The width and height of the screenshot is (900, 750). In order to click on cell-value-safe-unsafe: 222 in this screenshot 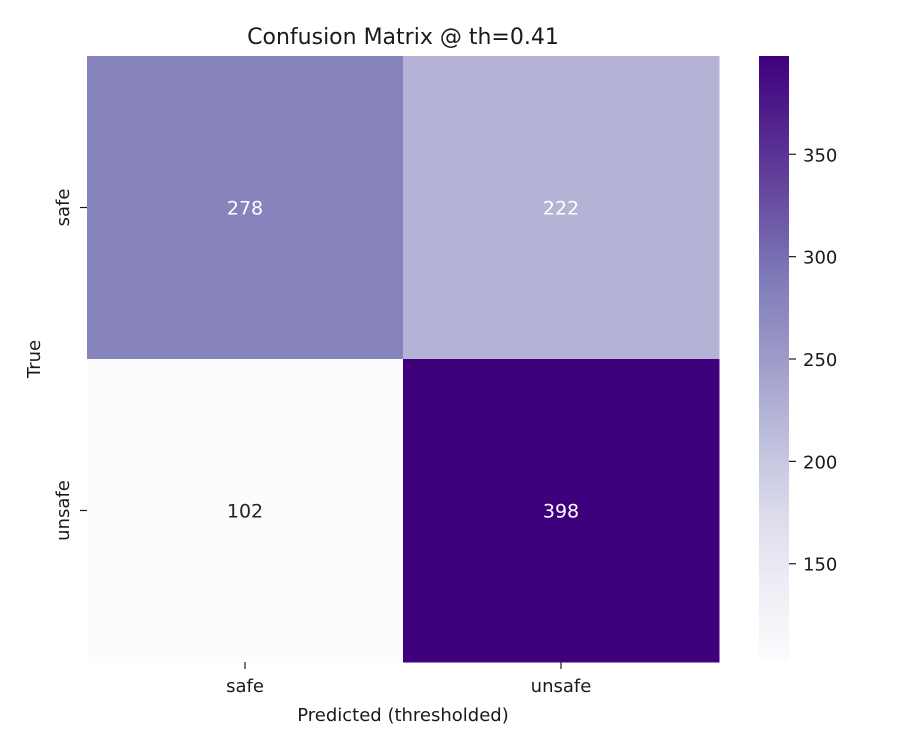, I will do `click(561, 209)`.